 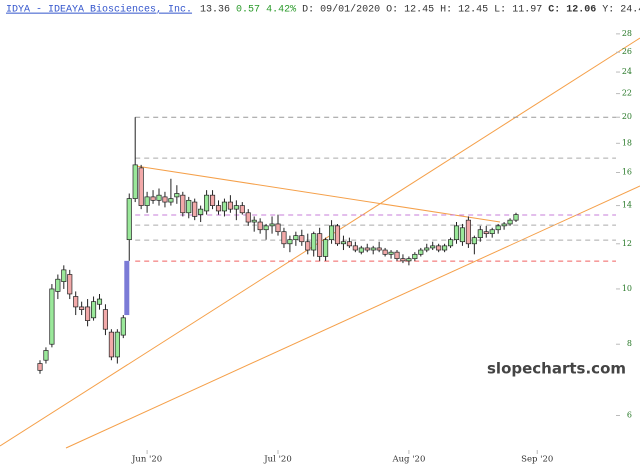 What do you see at coordinates (392, 10) in the screenshot?
I see `header-field: O:` at bounding box center [392, 10].